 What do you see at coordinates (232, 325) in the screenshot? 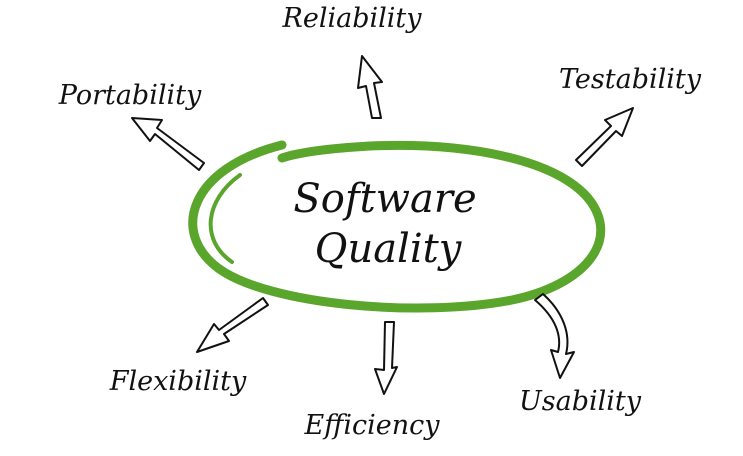
I see `arrow-down-left-flexibility` at bounding box center [232, 325].